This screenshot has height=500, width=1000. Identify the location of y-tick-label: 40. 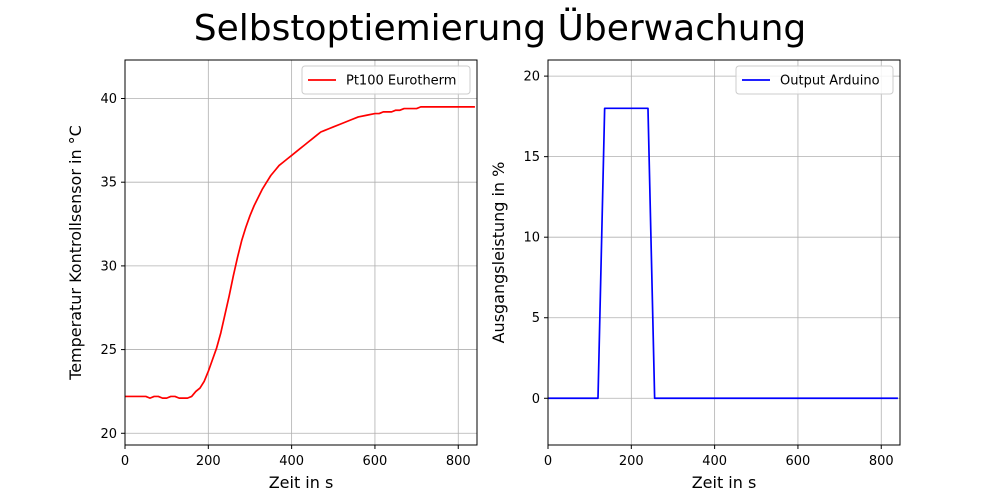
(108, 99).